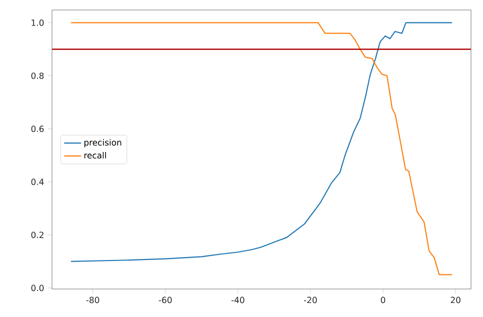 This screenshot has width=483, height=317. What do you see at coordinates (95, 155) in the screenshot?
I see `legend-label: recall` at bounding box center [95, 155].